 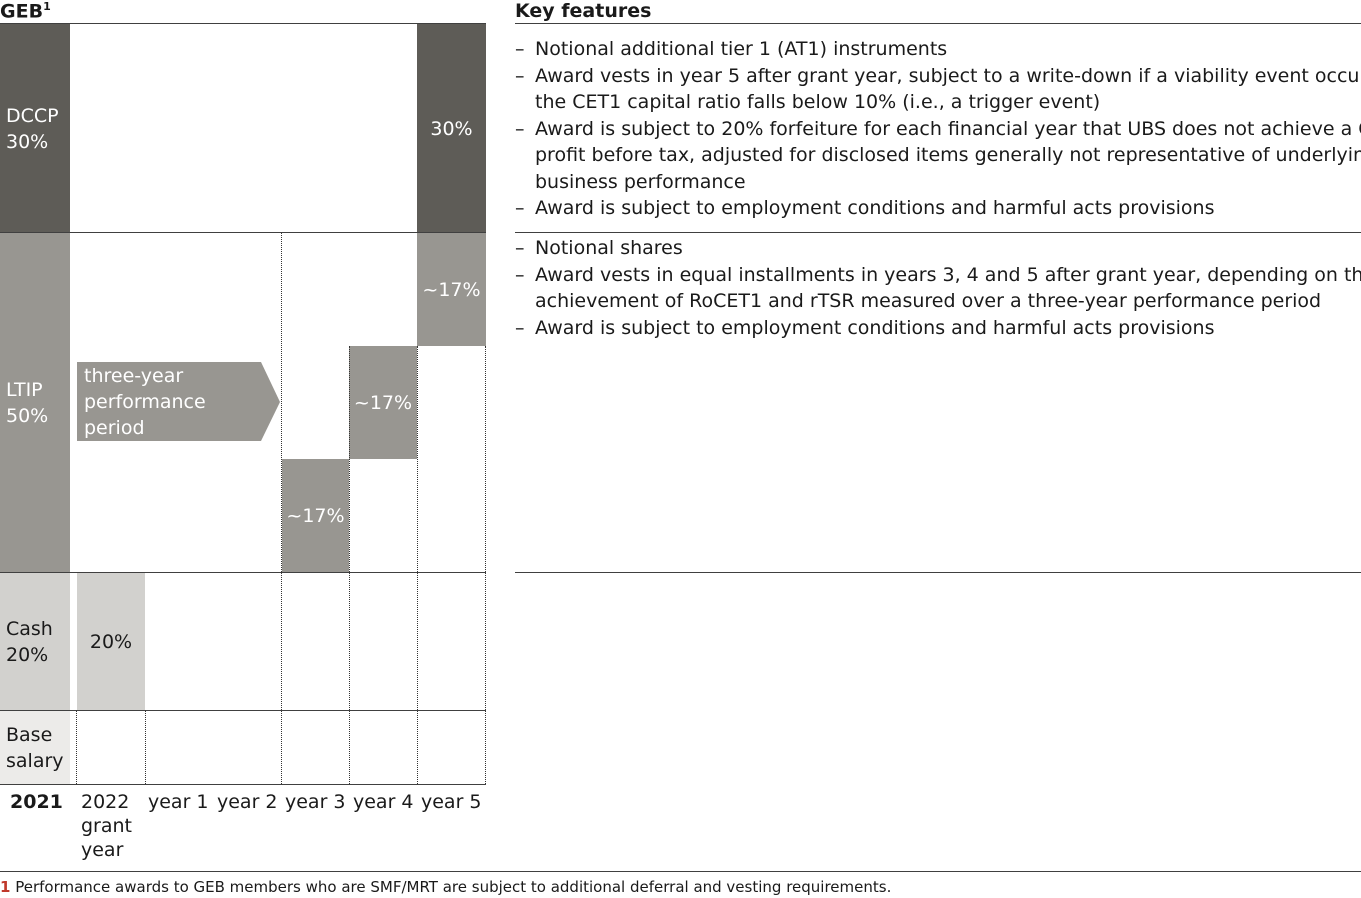 What do you see at coordinates (680, 871) in the screenshot?
I see `footnote-rule` at bounding box center [680, 871].